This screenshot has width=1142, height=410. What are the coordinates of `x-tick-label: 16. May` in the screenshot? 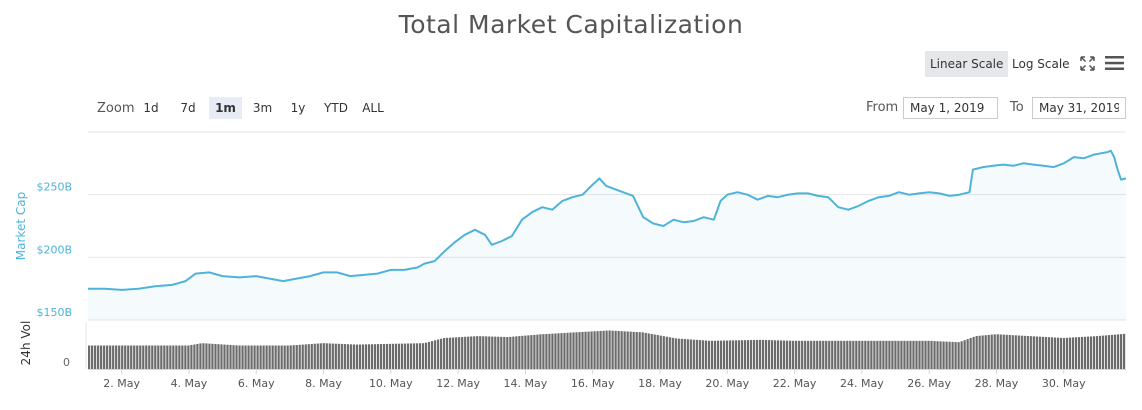 It's located at (593, 383).